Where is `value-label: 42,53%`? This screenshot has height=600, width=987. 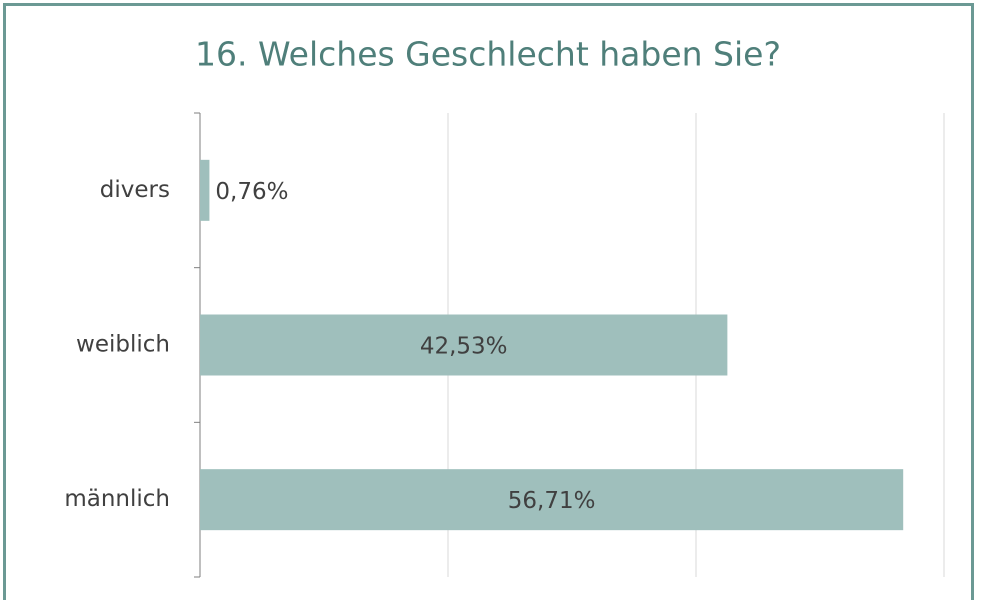
value-label: 42,53% is located at coordinates (464, 347).